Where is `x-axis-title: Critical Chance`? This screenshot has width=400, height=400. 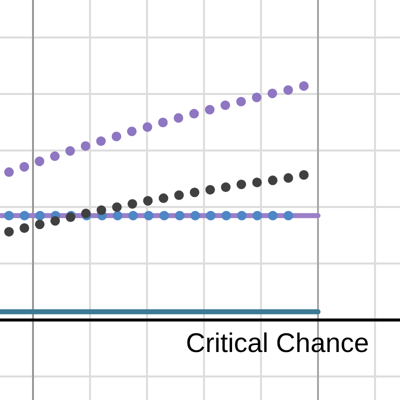 x-axis-title: Critical Chance is located at coordinates (277, 343).